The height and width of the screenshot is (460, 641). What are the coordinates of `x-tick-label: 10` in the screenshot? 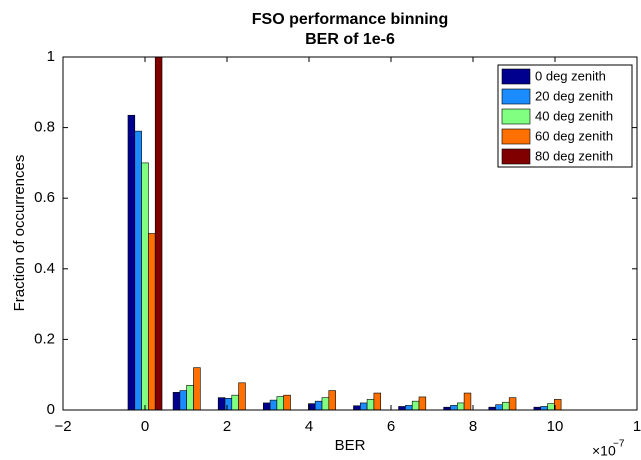 It's located at (555, 426).